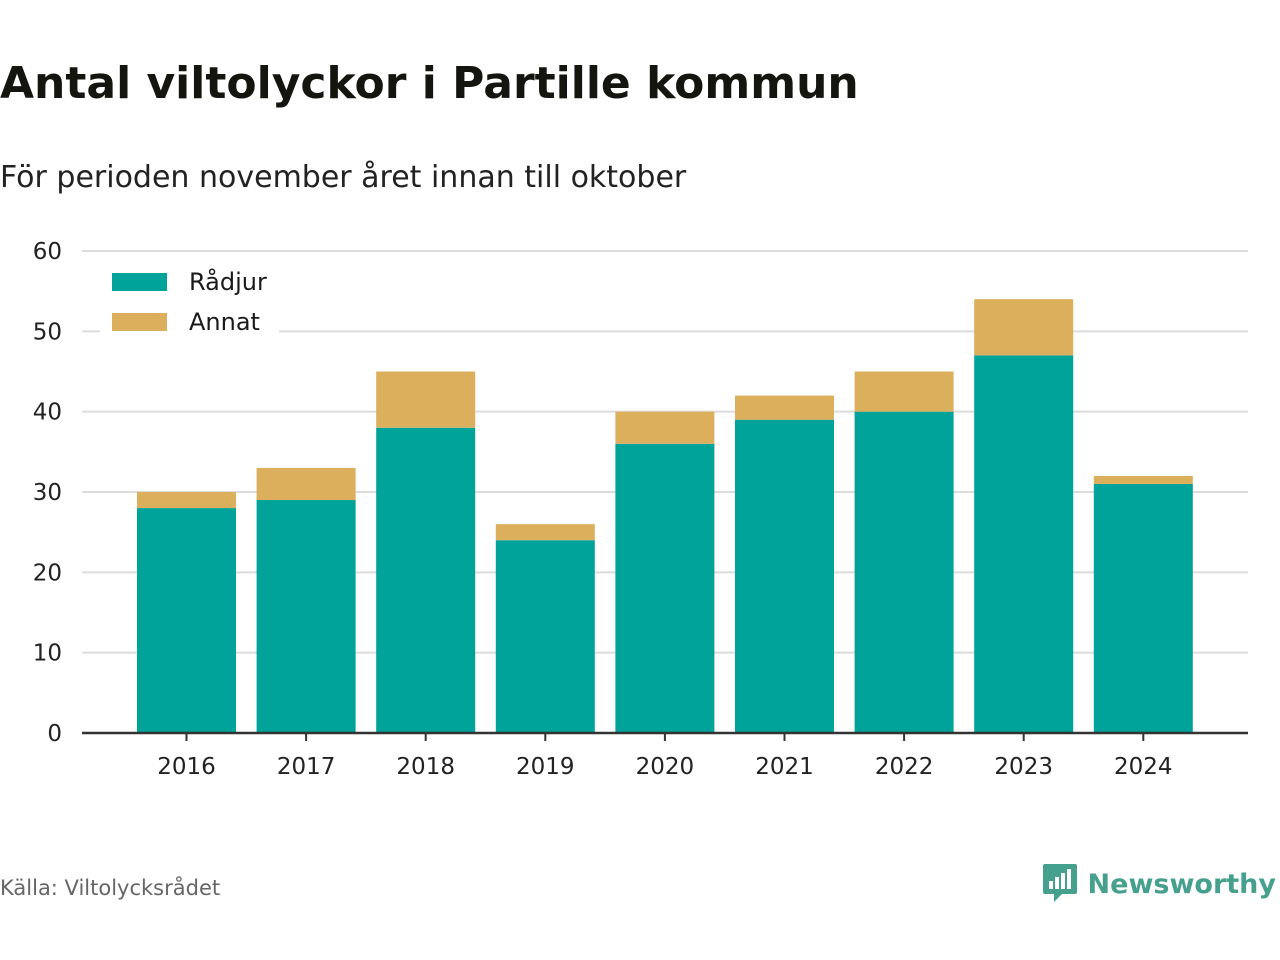  What do you see at coordinates (139, 322) in the screenshot?
I see `legend-swatch-annat` at bounding box center [139, 322].